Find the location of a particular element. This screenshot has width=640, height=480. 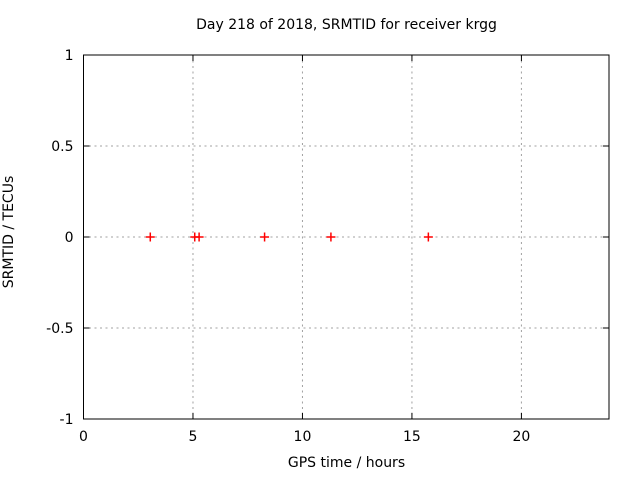

x-axis-label: GPS time / hours is located at coordinates (346, 463).